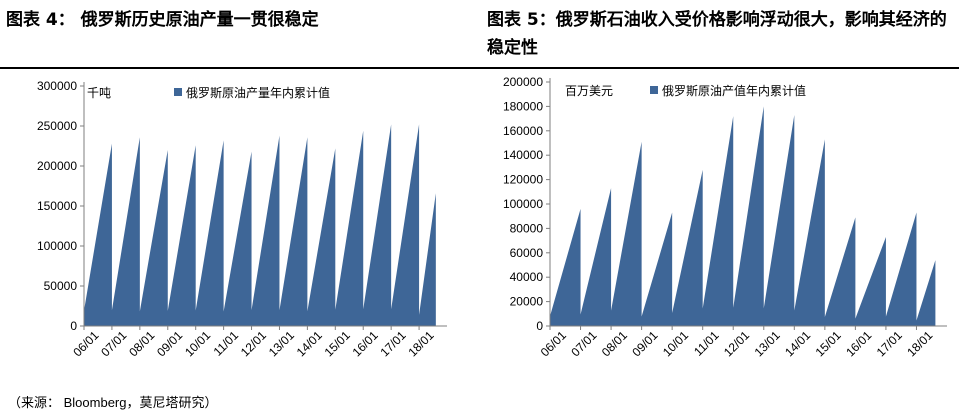 The image size is (959, 418). I want to click on chart-0-y-tick-label: 200000, so click(57, 166).